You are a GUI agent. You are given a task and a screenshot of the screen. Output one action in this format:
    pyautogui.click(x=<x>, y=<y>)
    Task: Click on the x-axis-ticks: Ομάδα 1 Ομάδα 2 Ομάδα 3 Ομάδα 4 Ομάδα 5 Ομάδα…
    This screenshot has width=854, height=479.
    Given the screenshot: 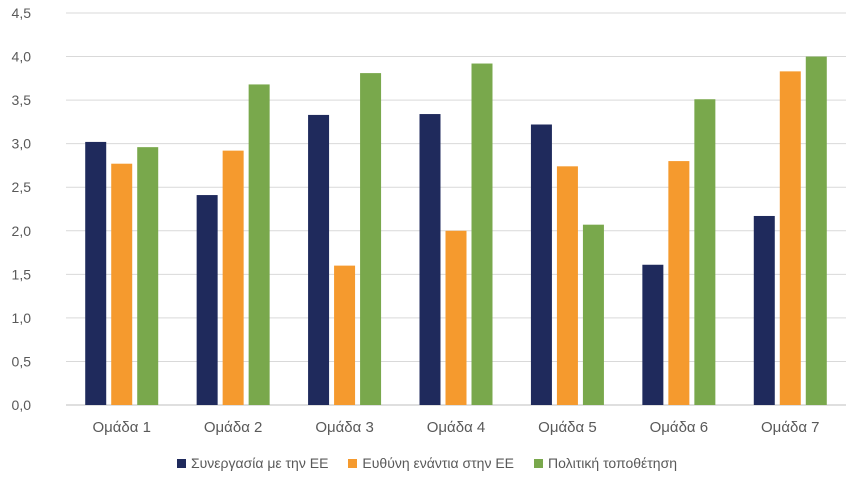 What is the action you would take?
    pyautogui.click(x=455, y=427)
    